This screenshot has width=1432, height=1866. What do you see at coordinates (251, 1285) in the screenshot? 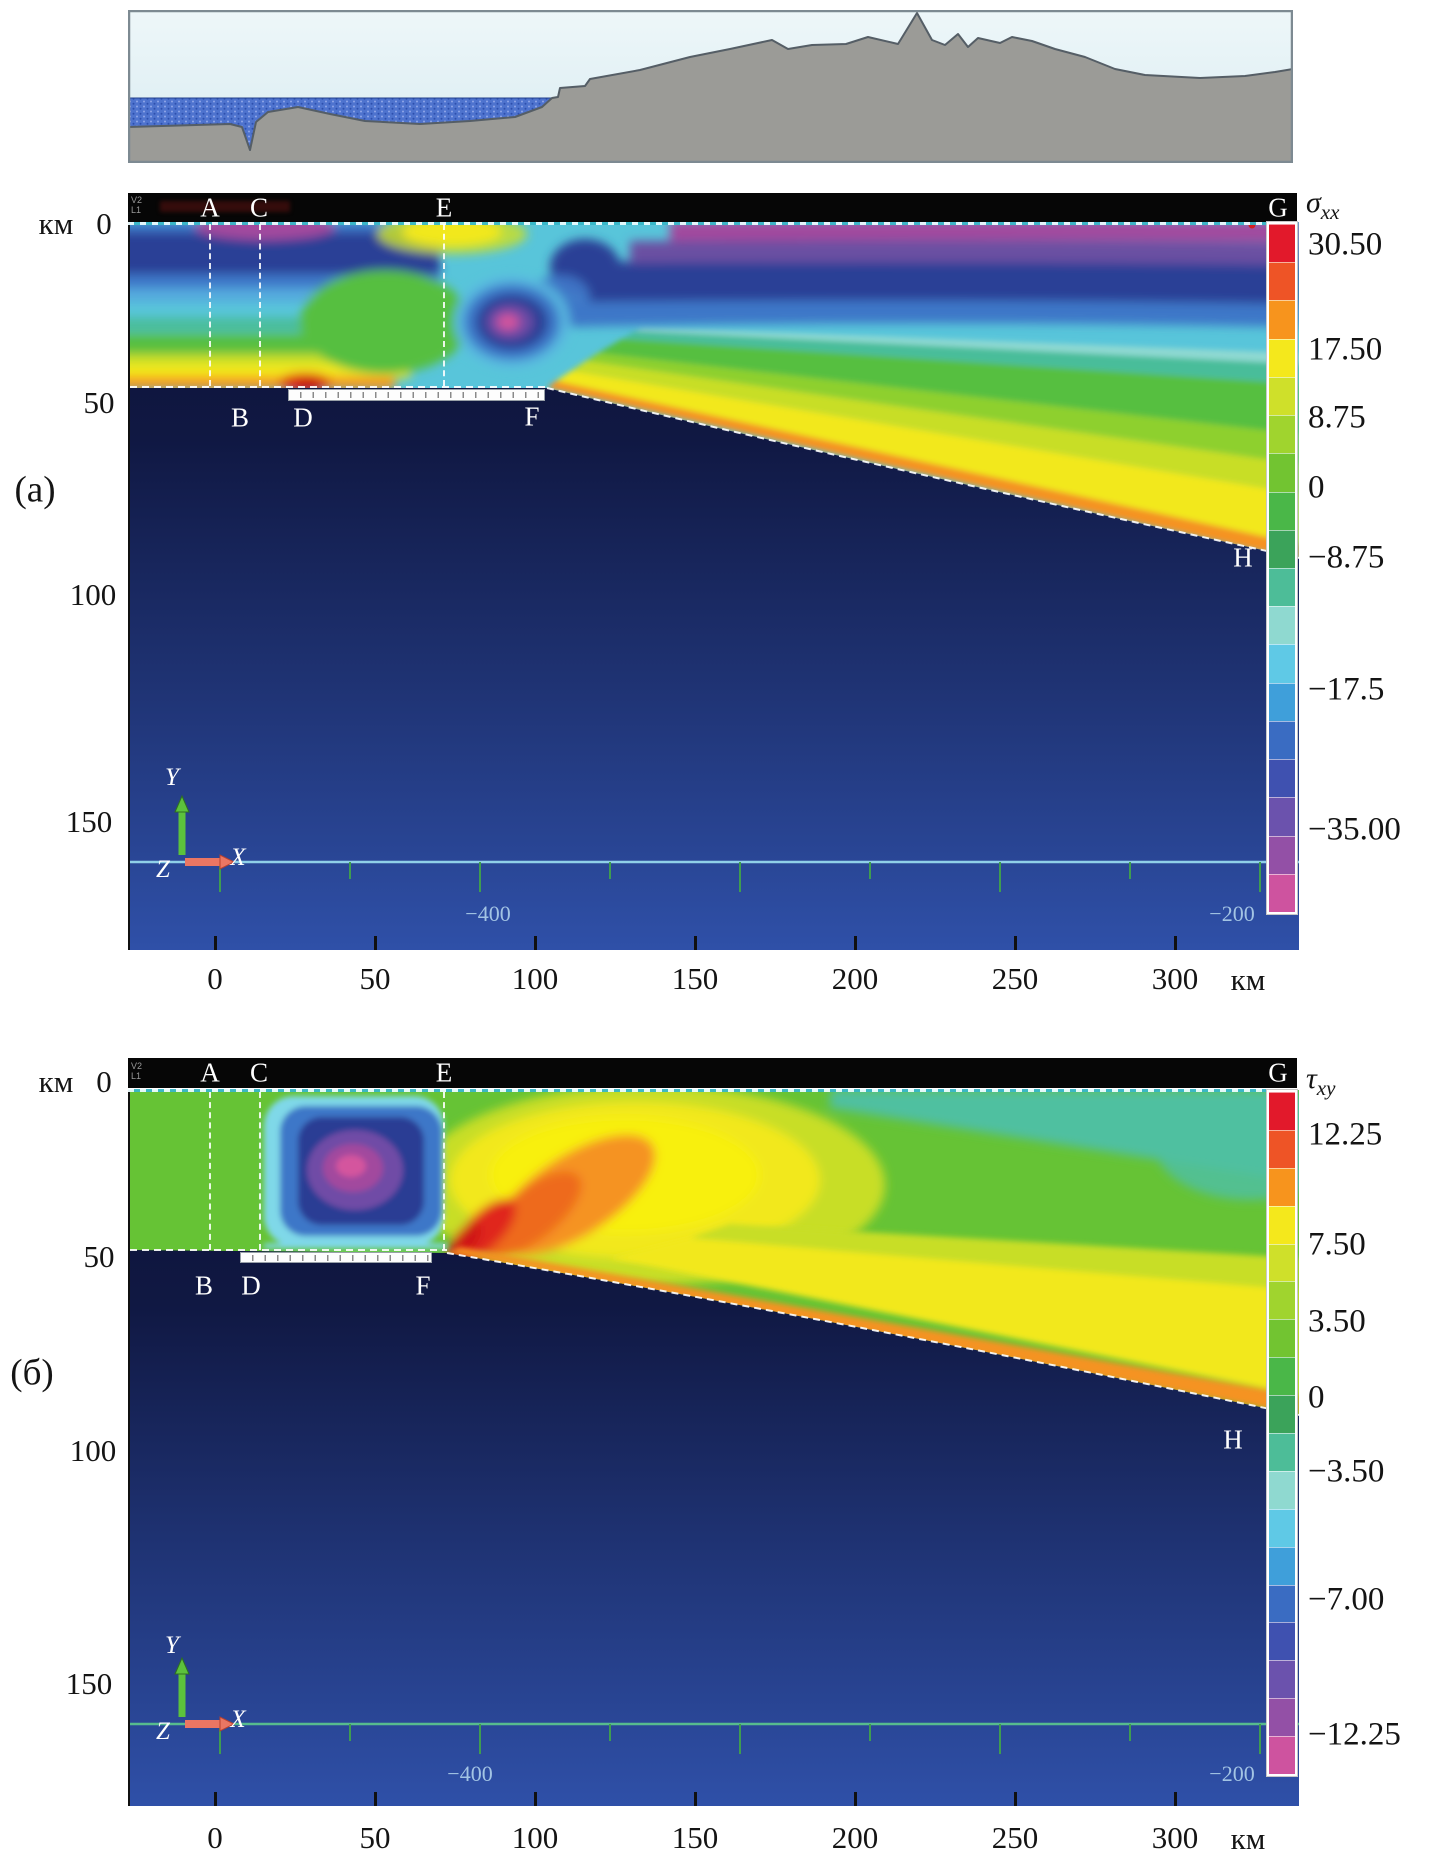
I see `marker-D-b: D` at bounding box center [251, 1285].